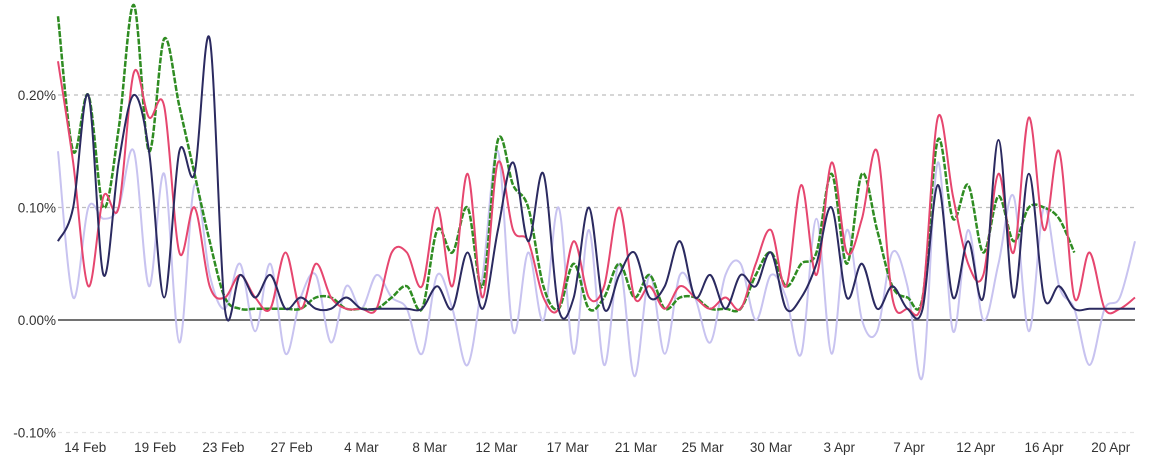  What do you see at coordinates (292, 447) in the screenshot?
I see `x-tick-label: 27 Feb` at bounding box center [292, 447].